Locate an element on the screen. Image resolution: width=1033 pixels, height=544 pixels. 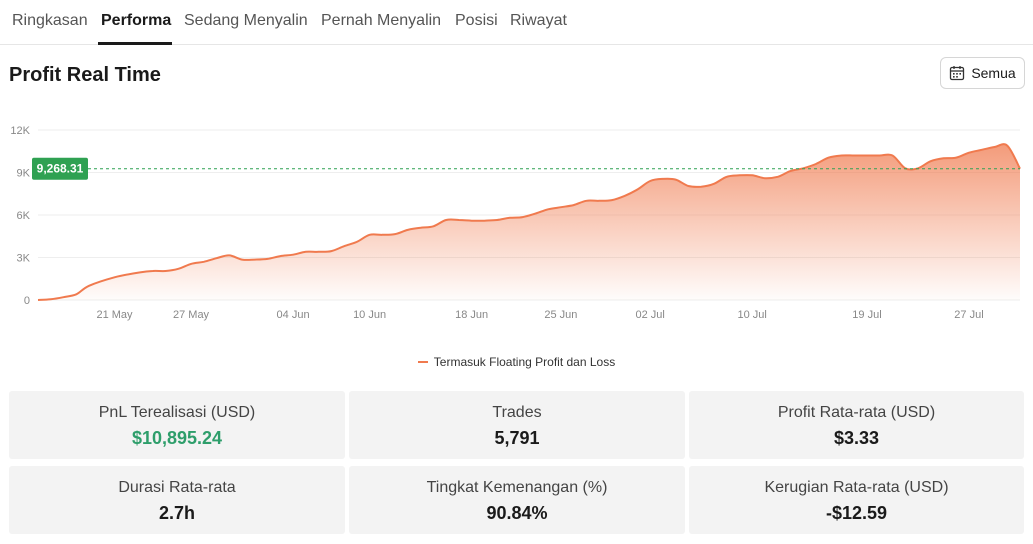
y-tick-label: 0 is located at coordinates (27, 301).